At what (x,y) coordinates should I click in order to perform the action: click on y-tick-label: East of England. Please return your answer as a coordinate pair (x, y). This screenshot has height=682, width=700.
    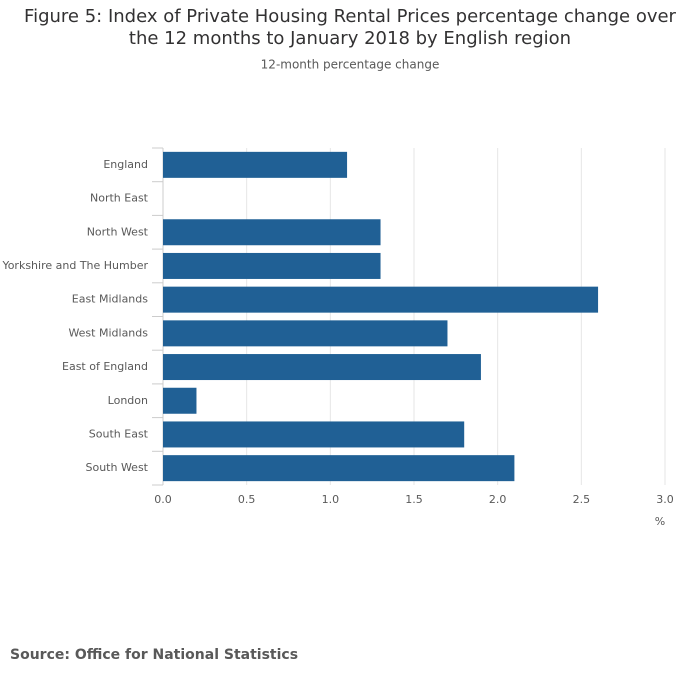
    Looking at the image, I should click on (105, 366).